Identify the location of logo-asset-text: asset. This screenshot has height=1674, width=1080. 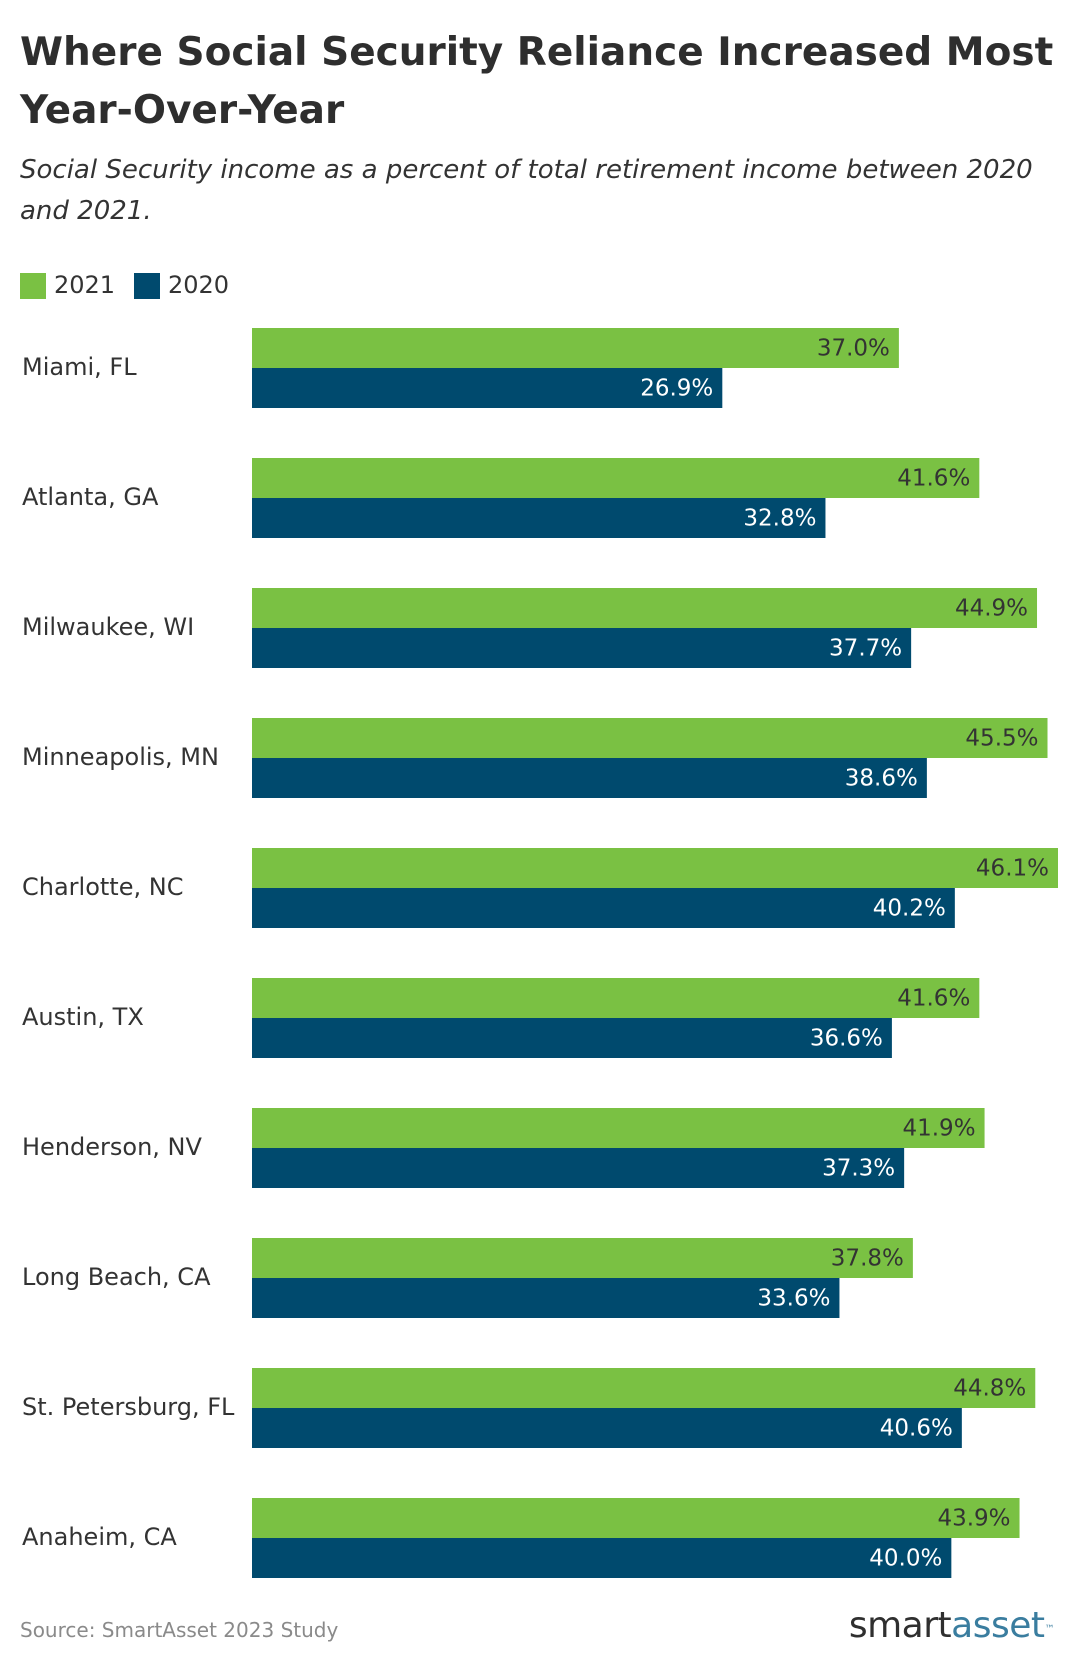
(998, 1625).